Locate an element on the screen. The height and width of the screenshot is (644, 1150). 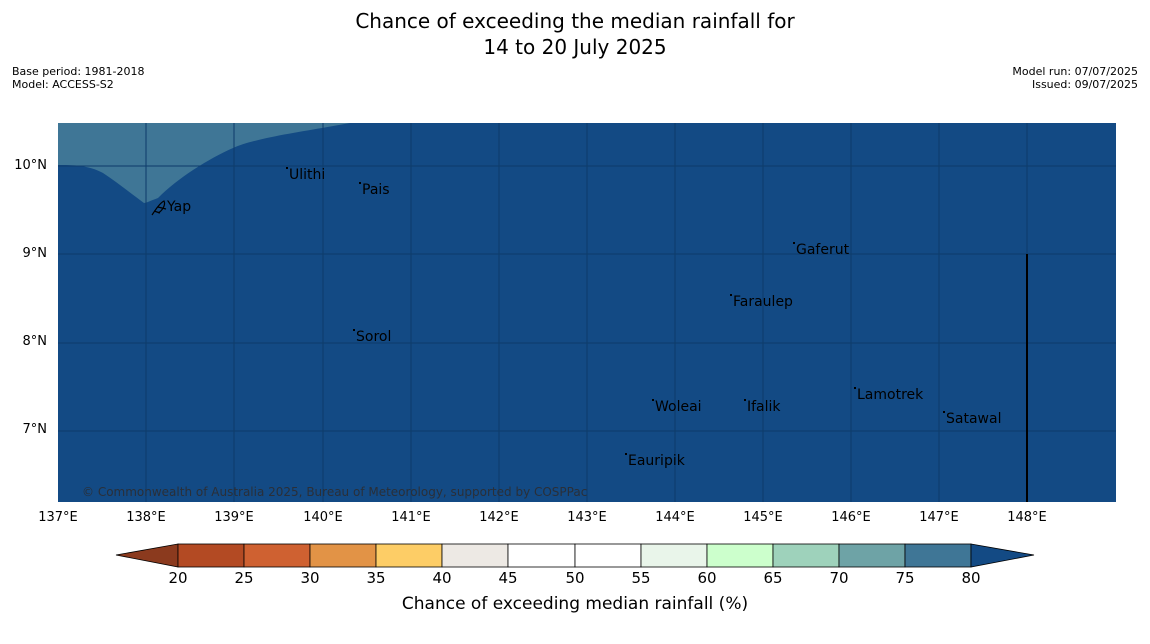
lon-label-140e: 140°E is located at coordinates (323, 517).